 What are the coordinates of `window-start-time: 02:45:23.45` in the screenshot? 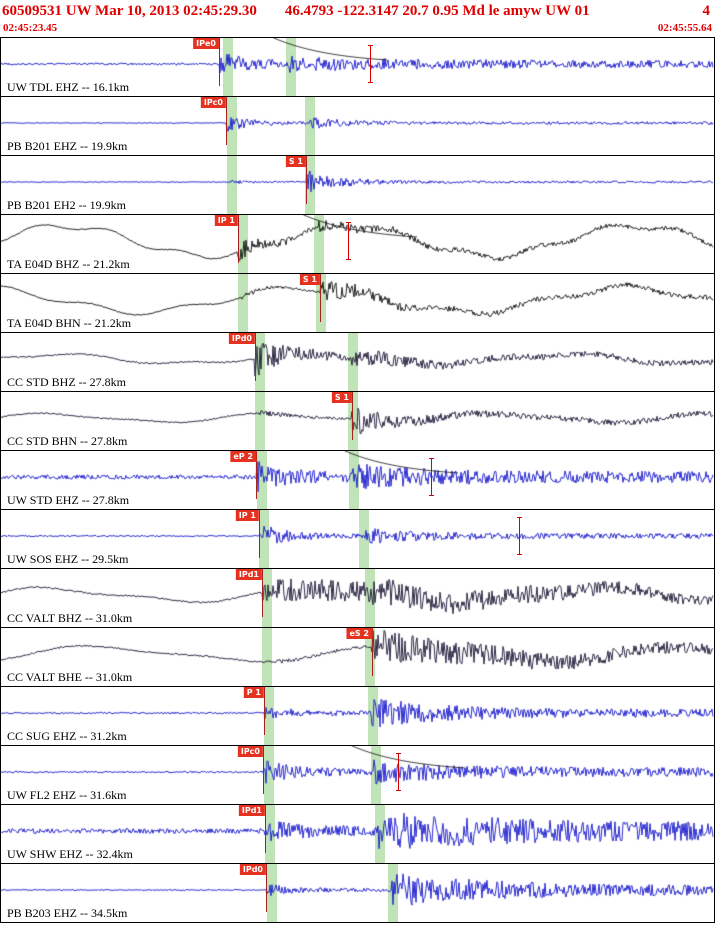 It's located at (30, 28).